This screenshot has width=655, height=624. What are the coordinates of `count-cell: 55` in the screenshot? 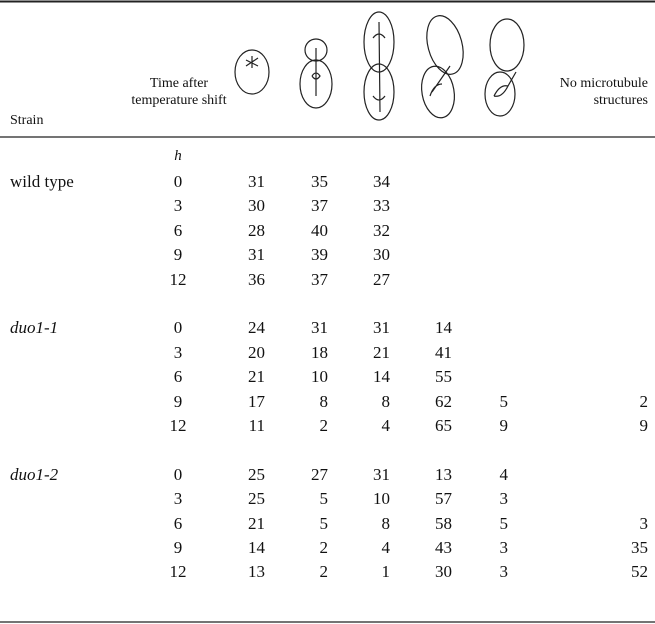 It's located at (443, 377).